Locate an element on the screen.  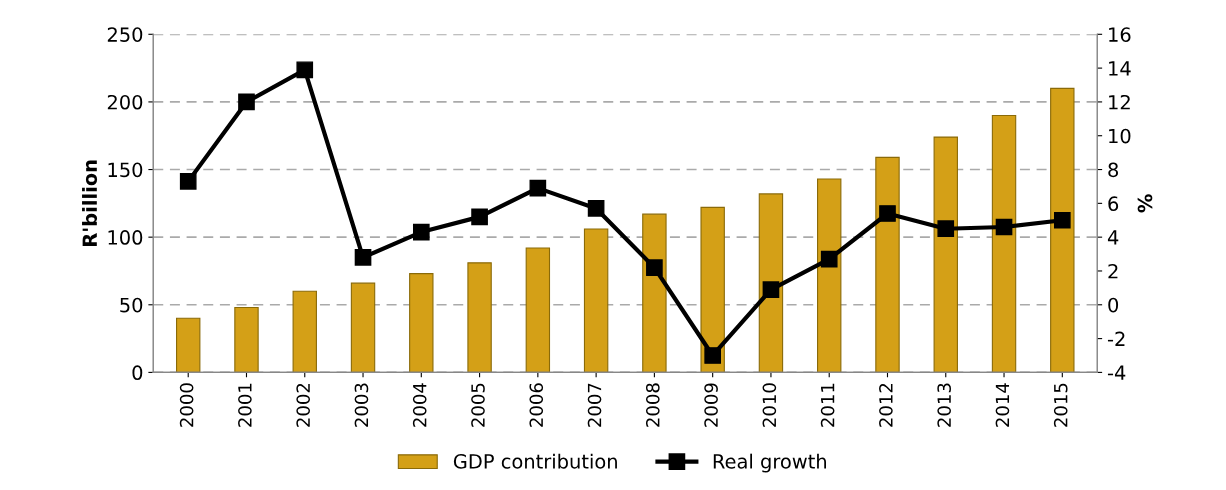
y2-tick-label: -2 is located at coordinates (1116, 338).